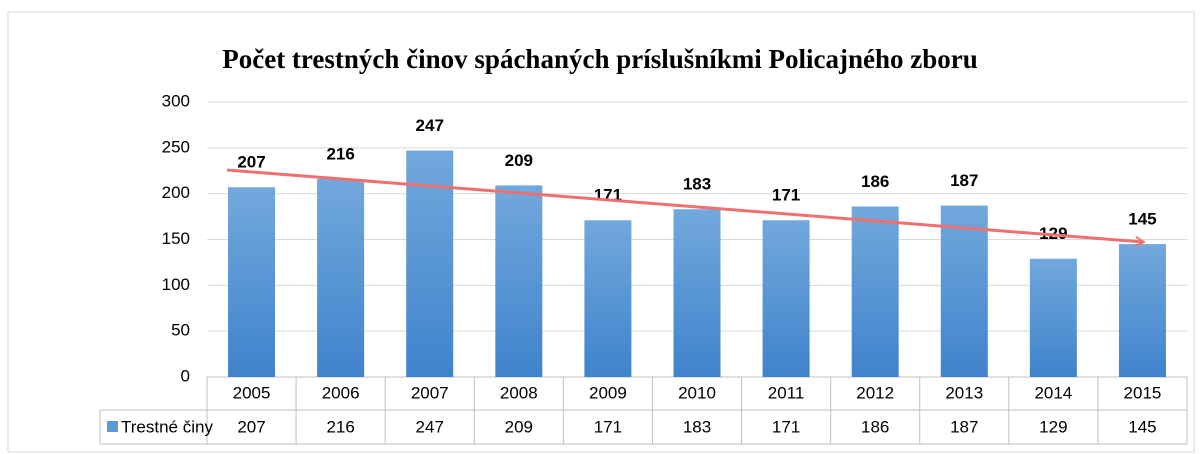  I want to click on x-tick-label: 2010, so click(697, 392).